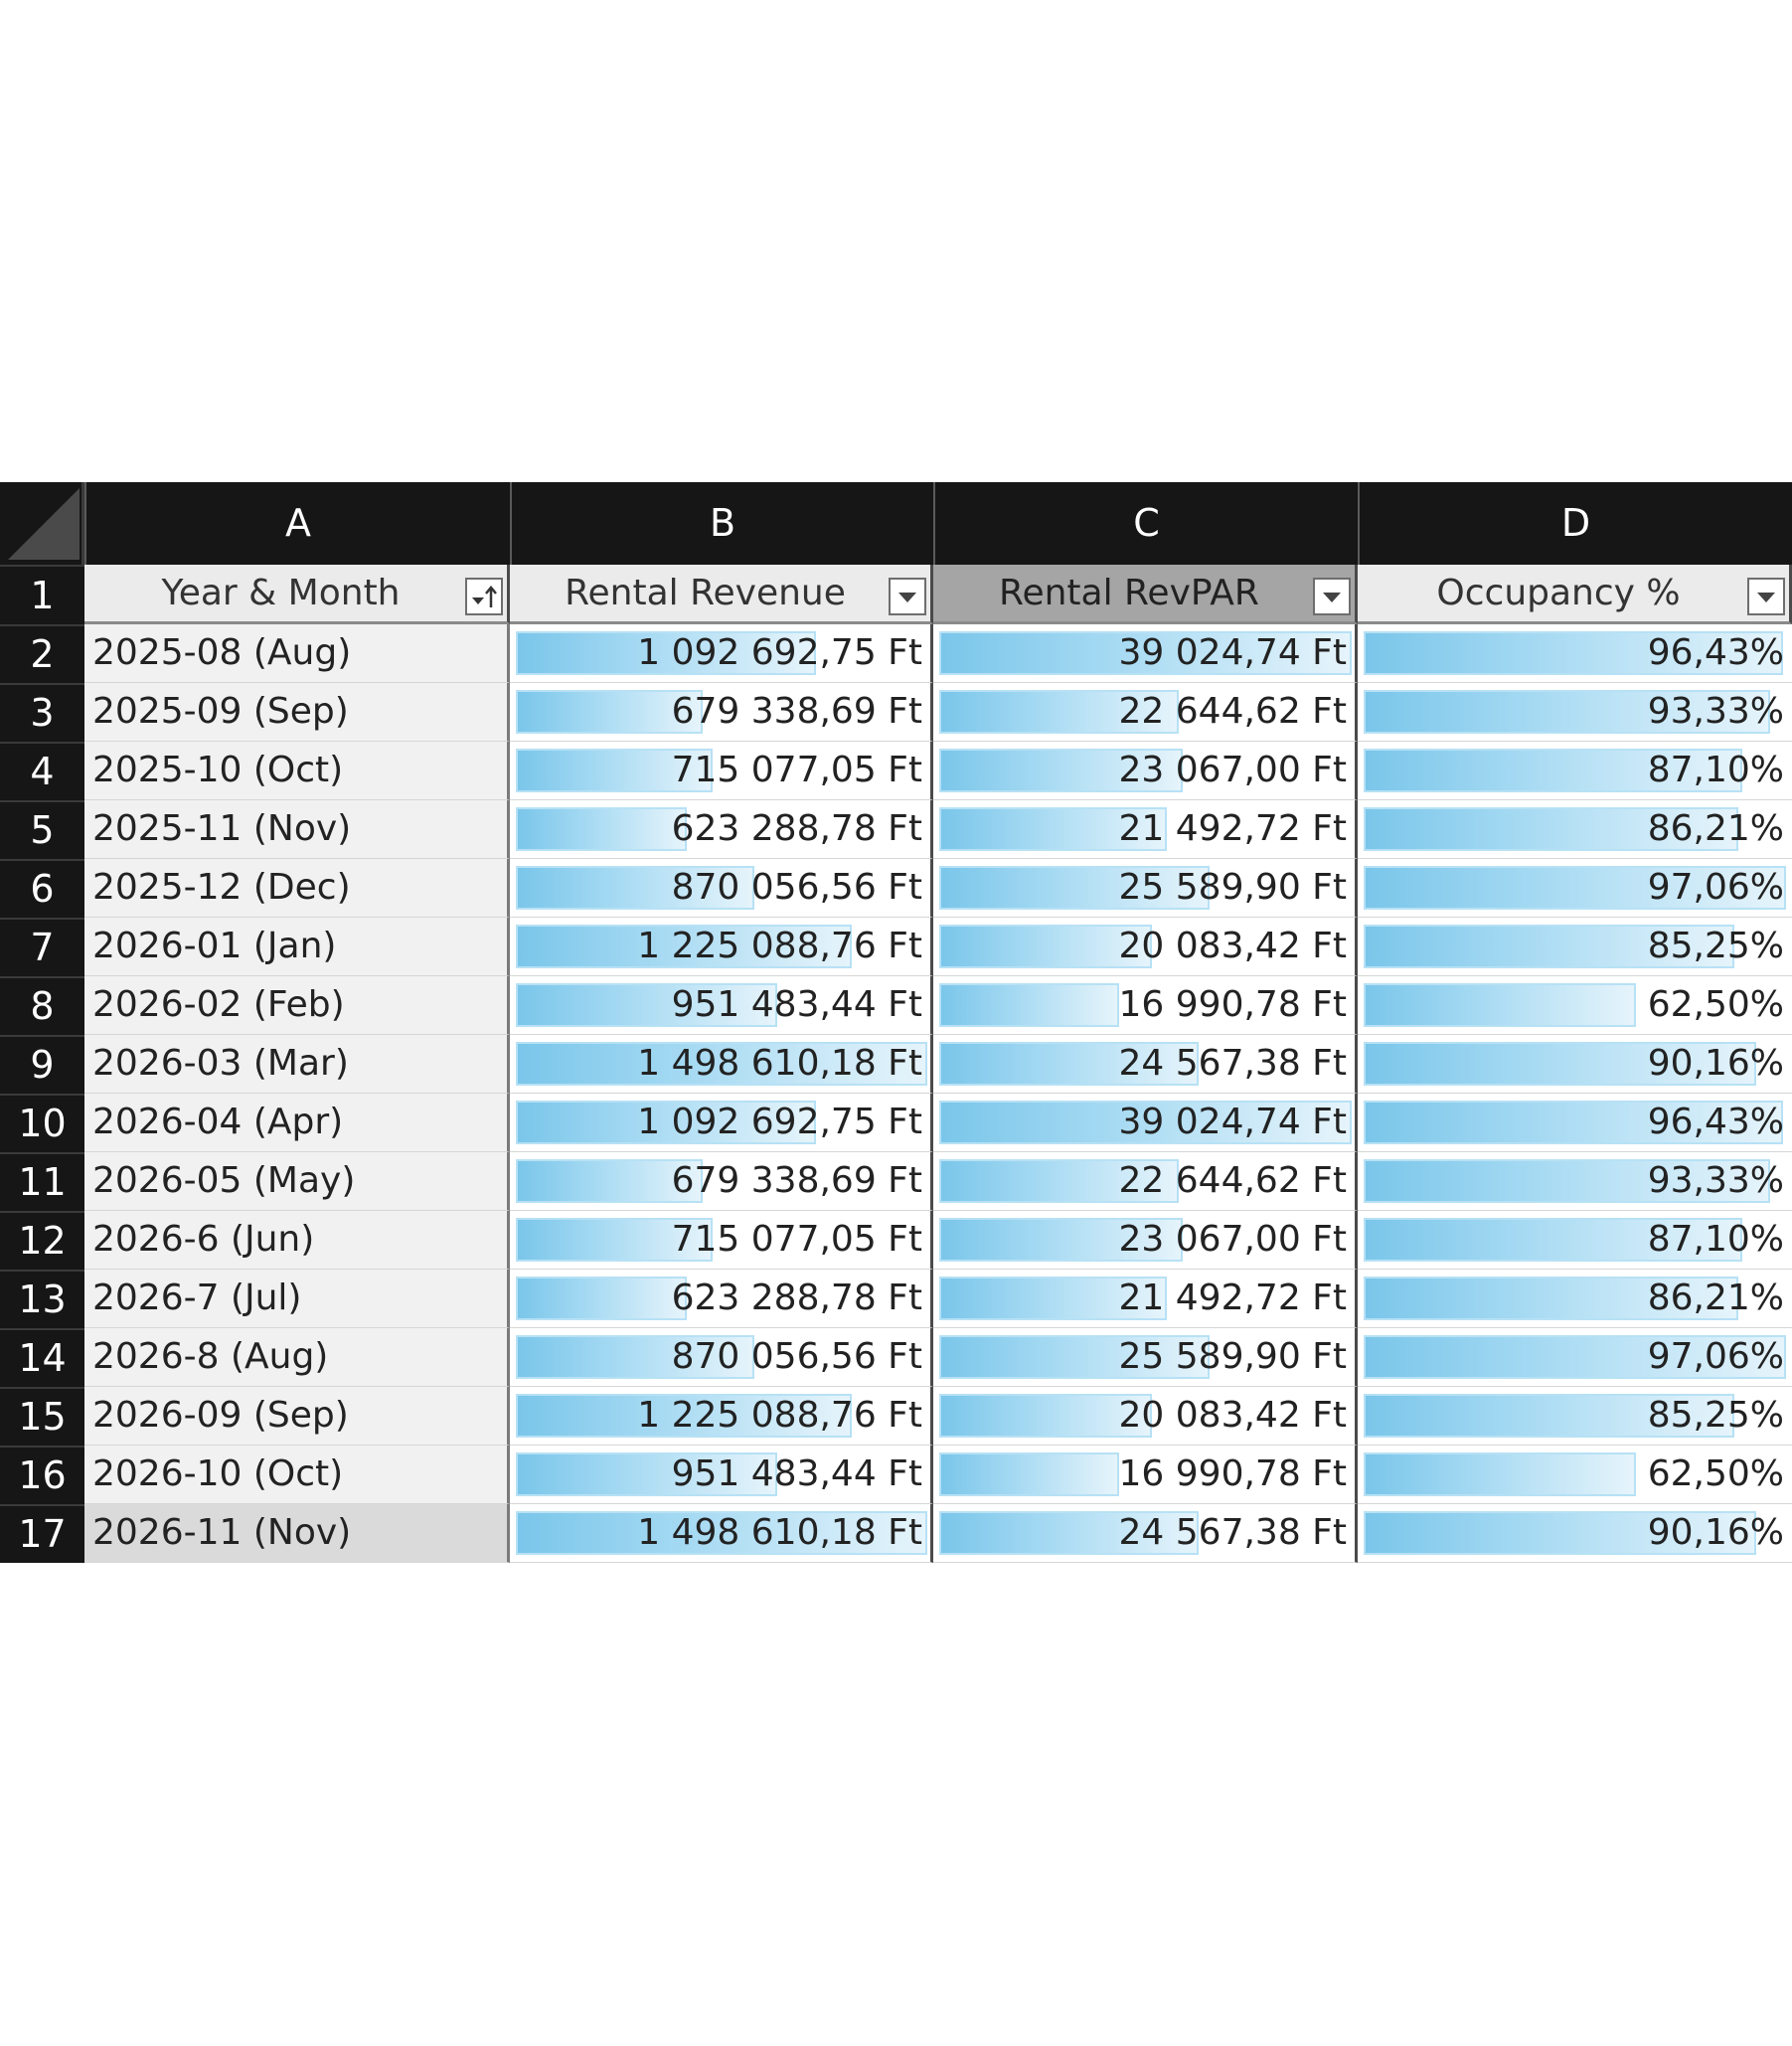  Describe the element at coordinates (297, 1240) in the screenshot. I see `cell-month: 2026-6 (Jun)` at that location.